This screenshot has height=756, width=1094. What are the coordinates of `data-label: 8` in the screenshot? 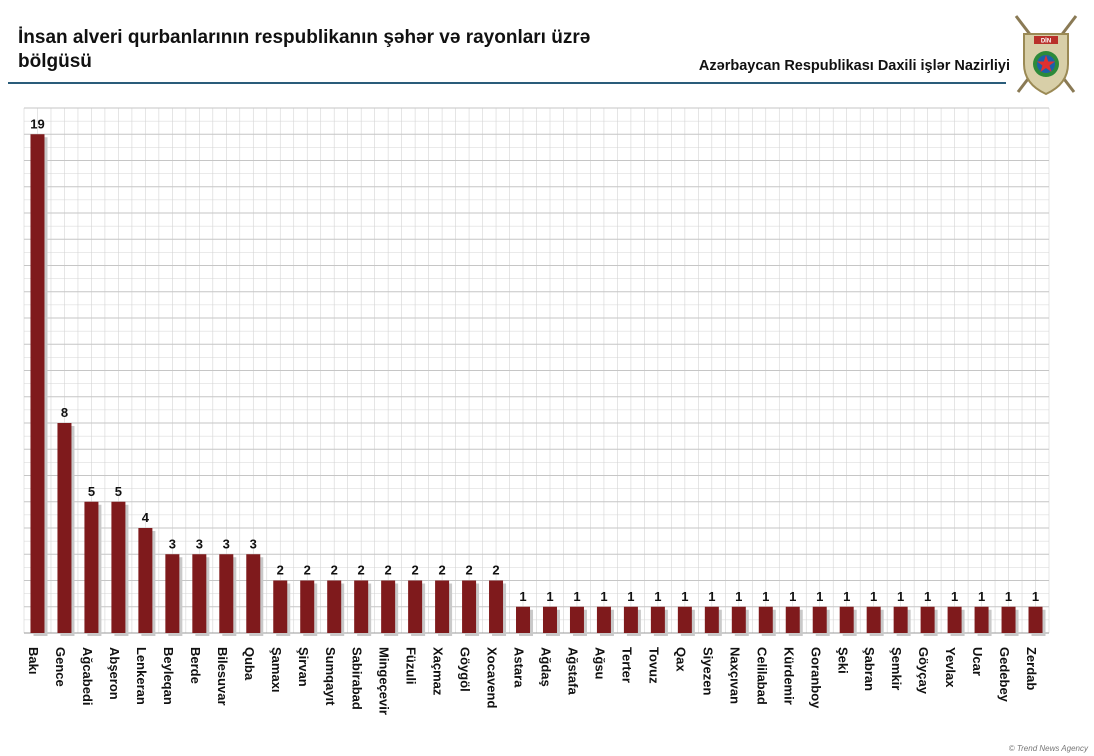 It's located at (64, 412).